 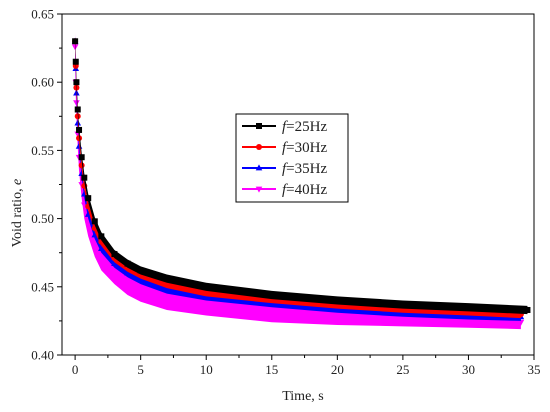 I want to click on legend-label-rest: =35Hz, so click(x=306, y=169).